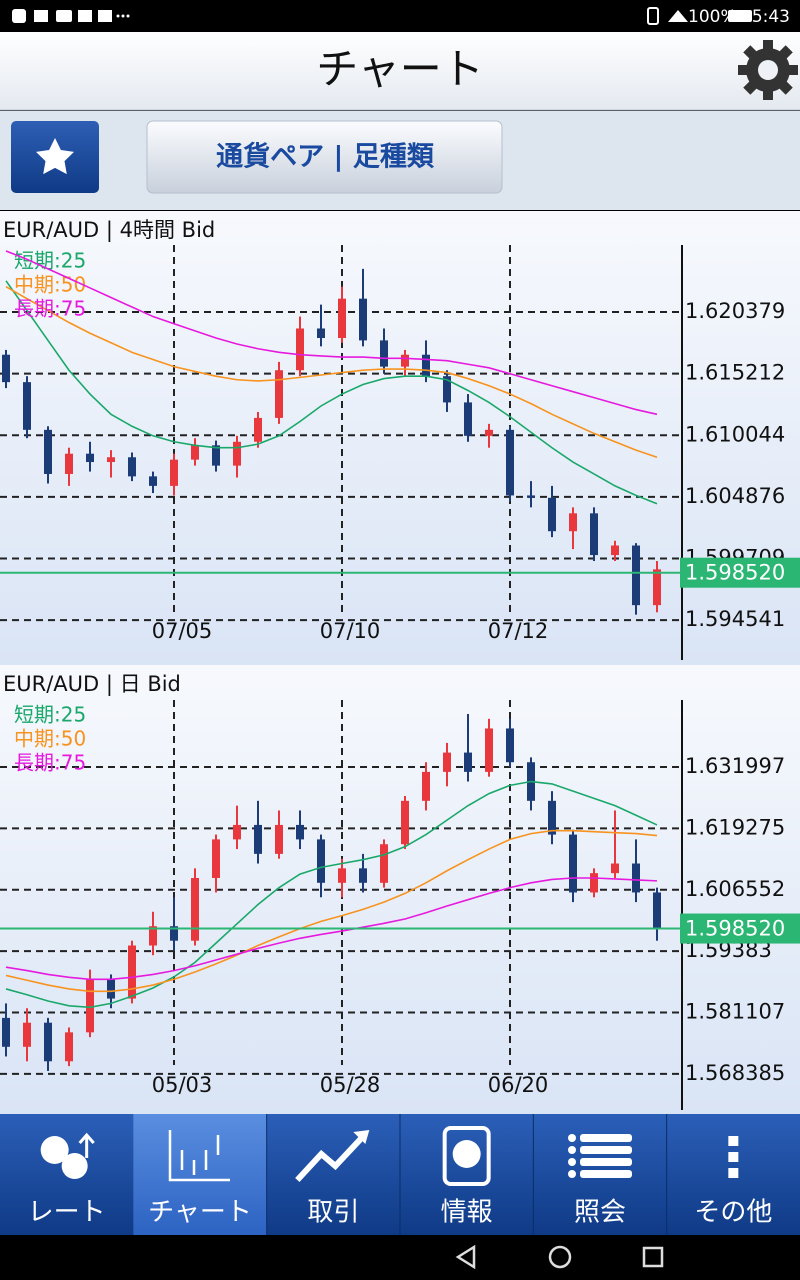 The width and height of the screenshot is (800, 1280). What do you see at coordinates (733, 1213) in the screenshot?
I see `nav-label: その他` at bounding box center [733, 1213].